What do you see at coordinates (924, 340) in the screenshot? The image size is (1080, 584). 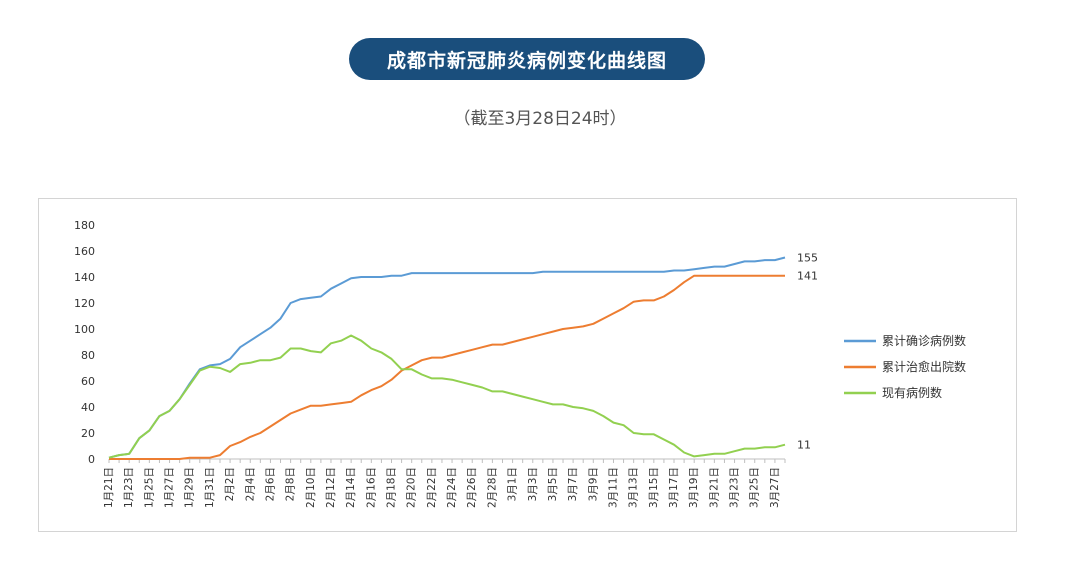 I see `legend-label: 累计确诊病例数` at bounding box center [924, 340].